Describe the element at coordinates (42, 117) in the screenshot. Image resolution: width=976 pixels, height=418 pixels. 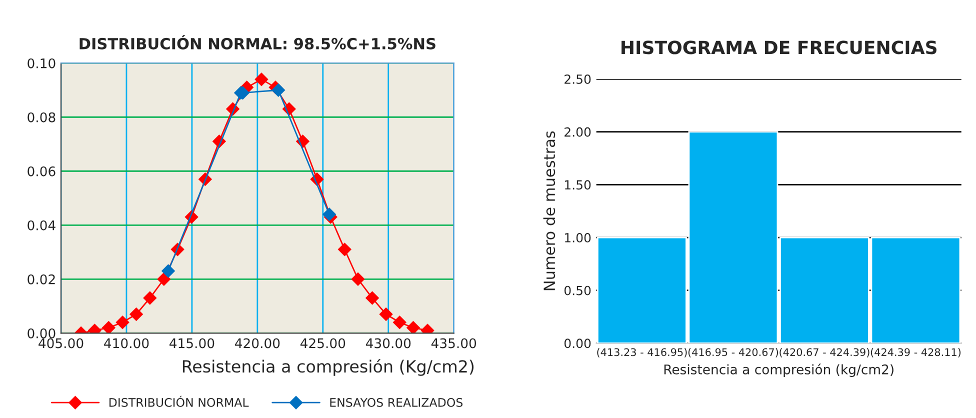
I see `y-tick-label: 0.08` at that location.